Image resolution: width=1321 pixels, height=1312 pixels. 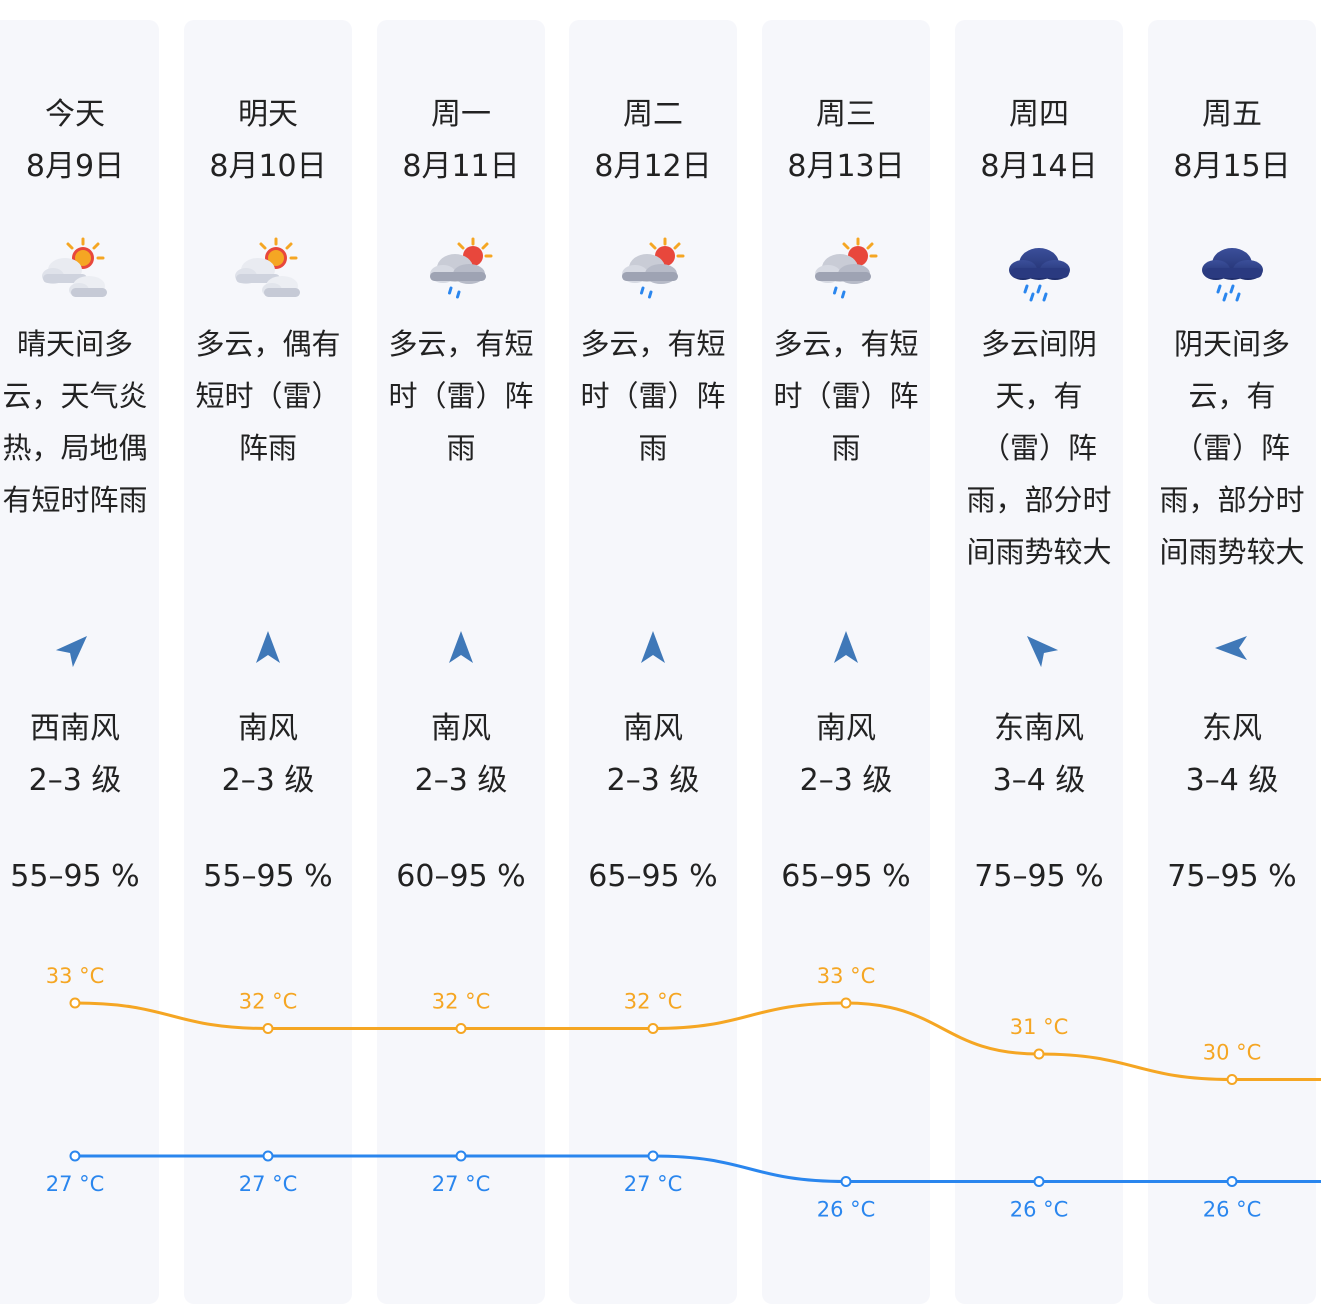 I want to click on weather-description-line: 多云，偶有, so click(x=268, y=344).